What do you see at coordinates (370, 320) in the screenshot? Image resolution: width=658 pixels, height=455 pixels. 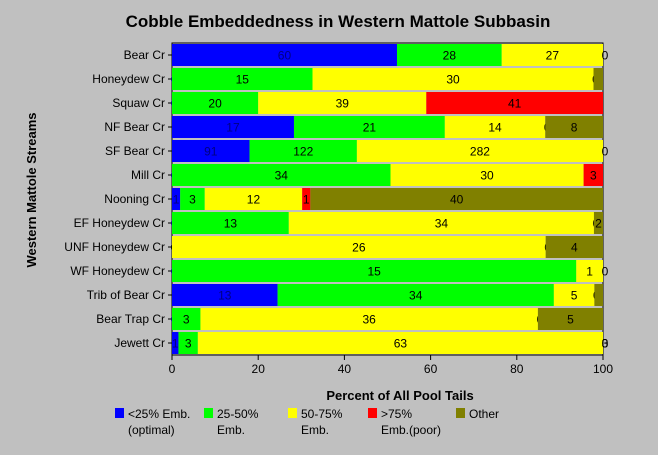 I see `data-label: 36` at bounding box center [370, 320].